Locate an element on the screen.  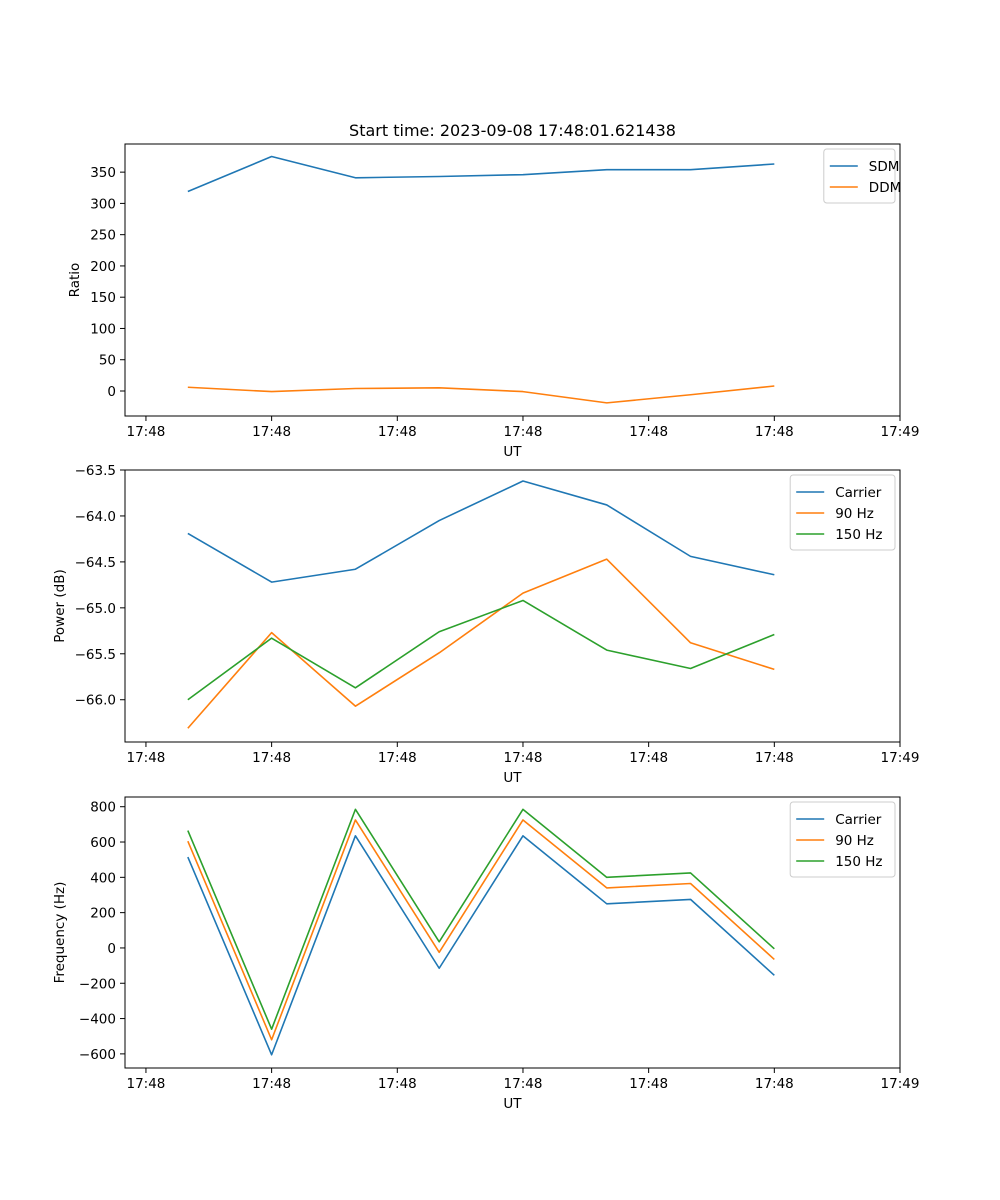
y-tick-label: −64.5 is located at coordinates (95, 563).